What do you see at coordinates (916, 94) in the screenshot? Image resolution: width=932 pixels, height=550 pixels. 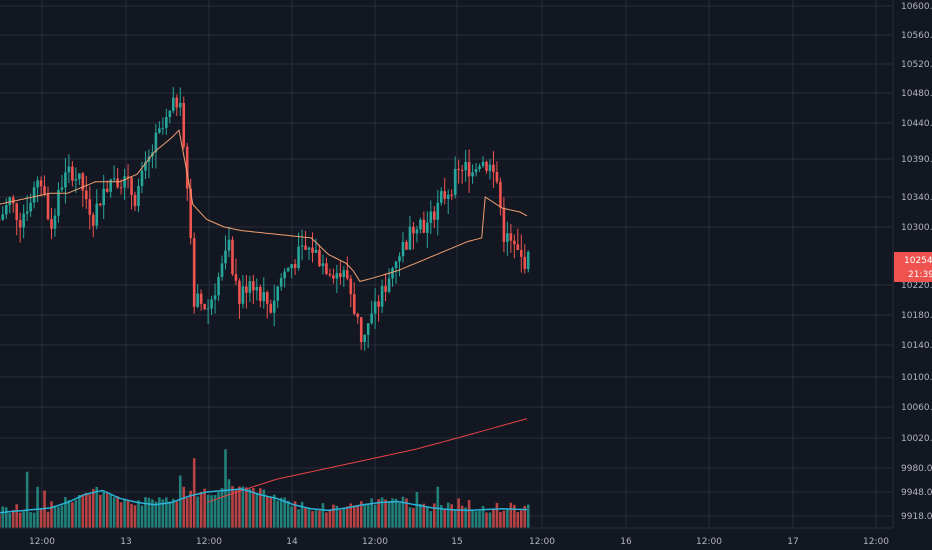 I see `price-tick-label: 10480.0` at bounding box center [916, 94].